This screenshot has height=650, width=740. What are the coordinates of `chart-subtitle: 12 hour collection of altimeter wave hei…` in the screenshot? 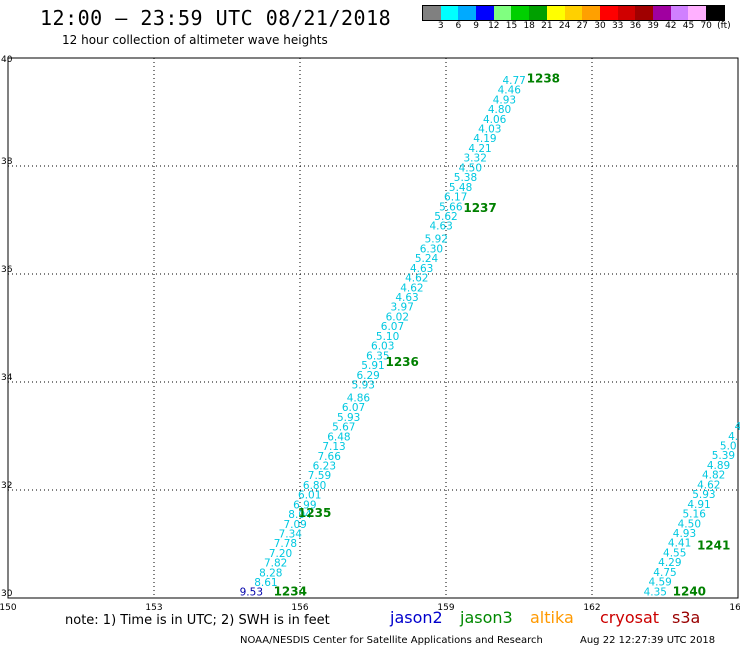 It's located at (195, 40).